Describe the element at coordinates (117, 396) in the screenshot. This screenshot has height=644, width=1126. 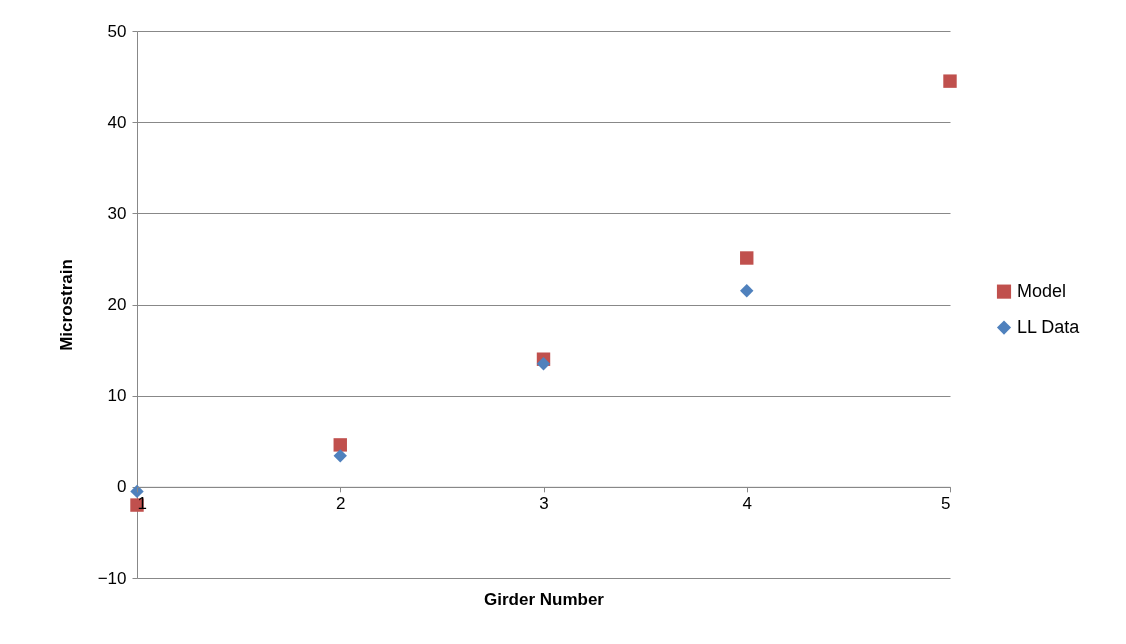
I see `y-tick-label: 10` at that location.